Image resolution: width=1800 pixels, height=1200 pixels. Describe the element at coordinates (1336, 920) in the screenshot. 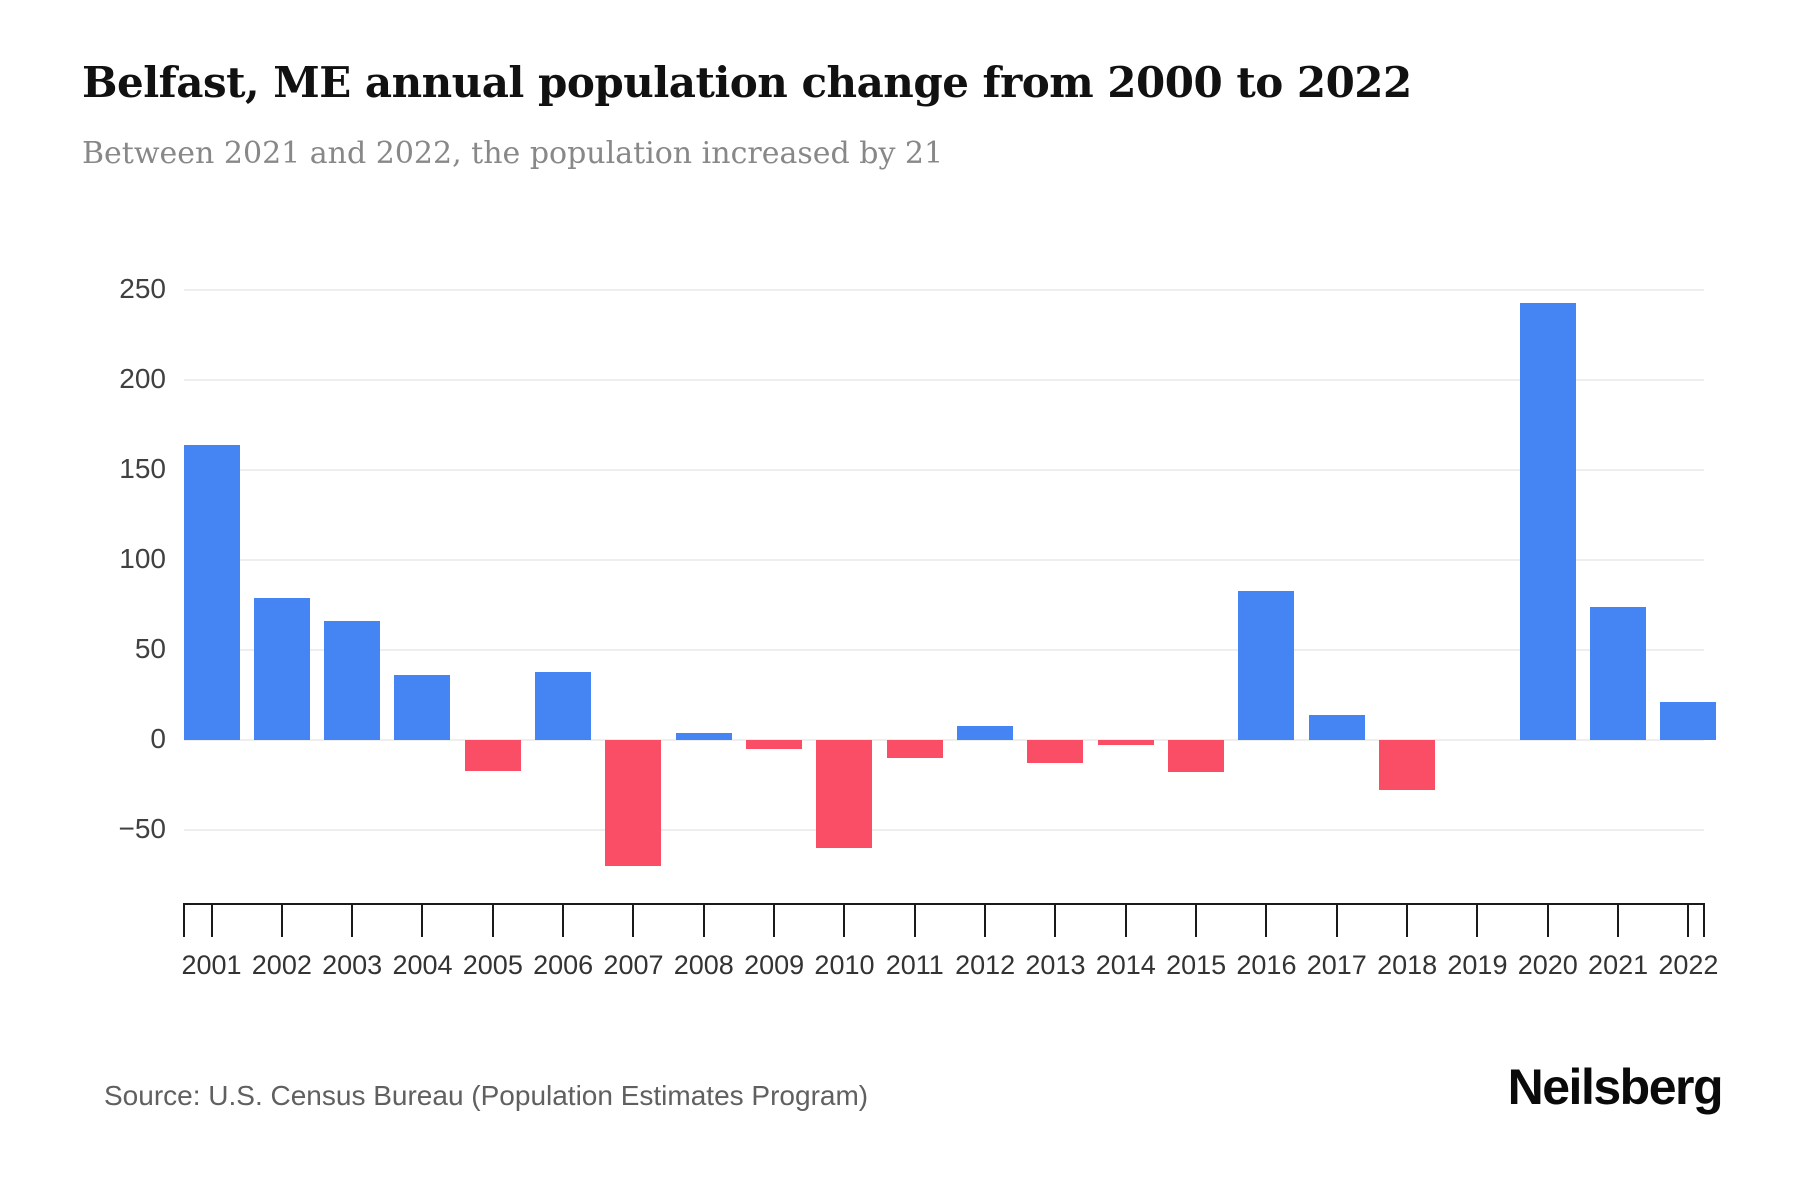

I see `x-axis-tick-2017` at that location.